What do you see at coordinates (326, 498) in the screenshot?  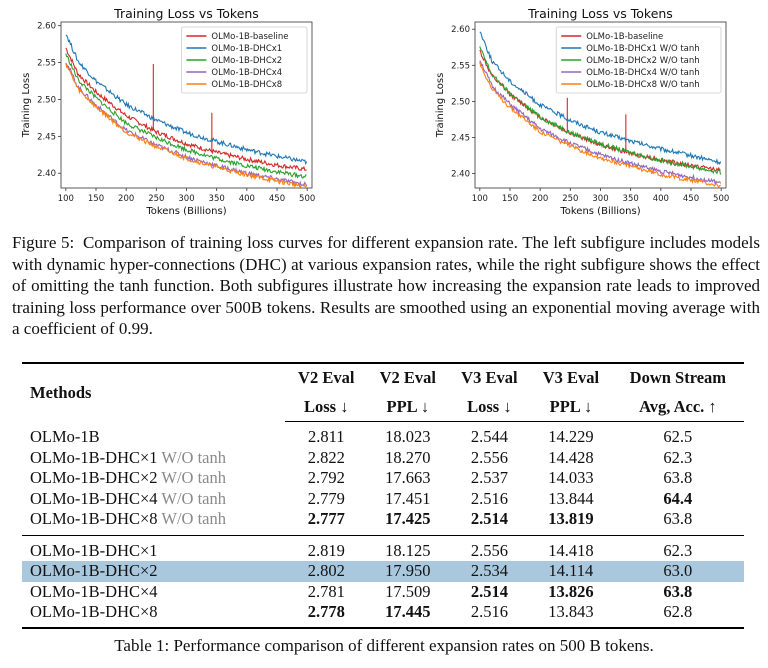 I see `value-cell: 2.779` at bounding box center [326, 498].